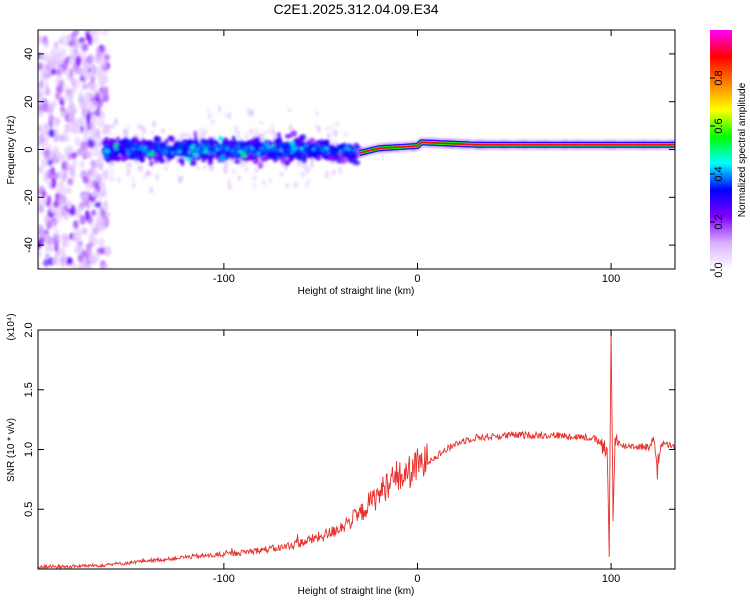 The height and width of the screenshot is (600, 750). What do you see at coordinates (719, 221) in the screenshot?
I see `colorbar-tick-label: 0.2` at bounding box center [719, 221].